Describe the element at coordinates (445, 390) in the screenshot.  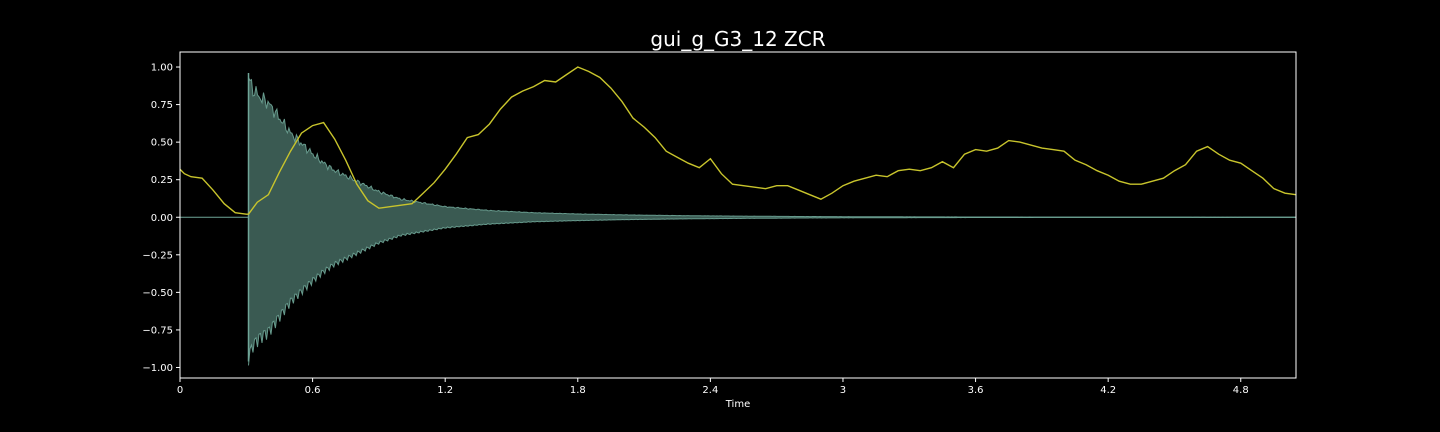
I see `x-tick-label: 1.2` at that location.